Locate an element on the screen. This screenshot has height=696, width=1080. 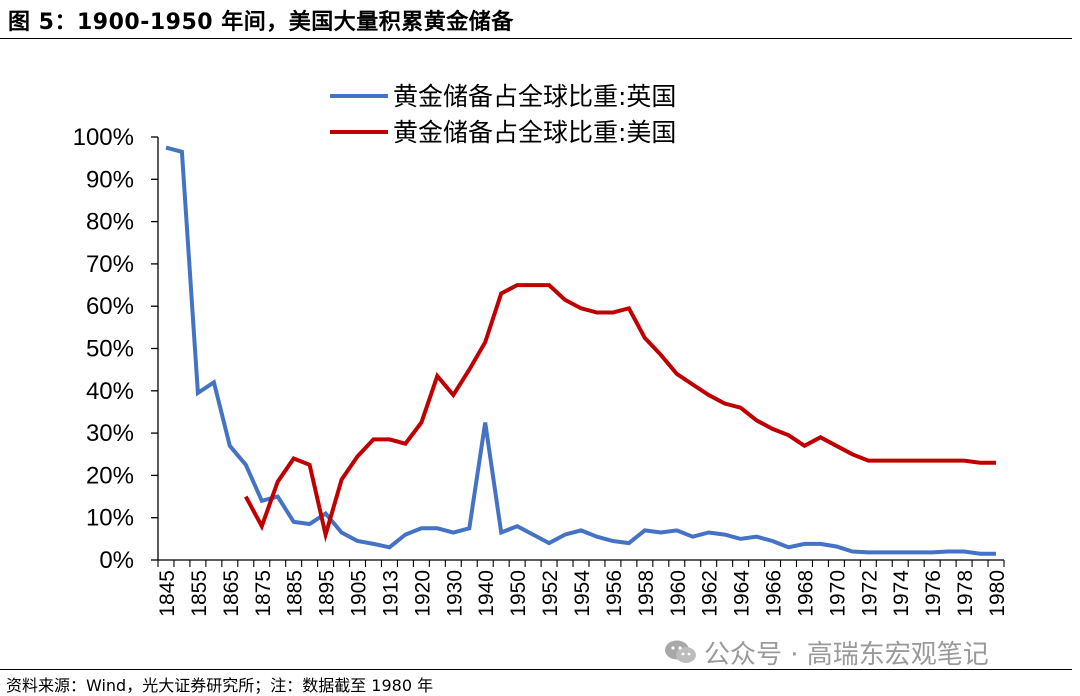
x-tick-label: 1962 is located at coordinates (710, 593).